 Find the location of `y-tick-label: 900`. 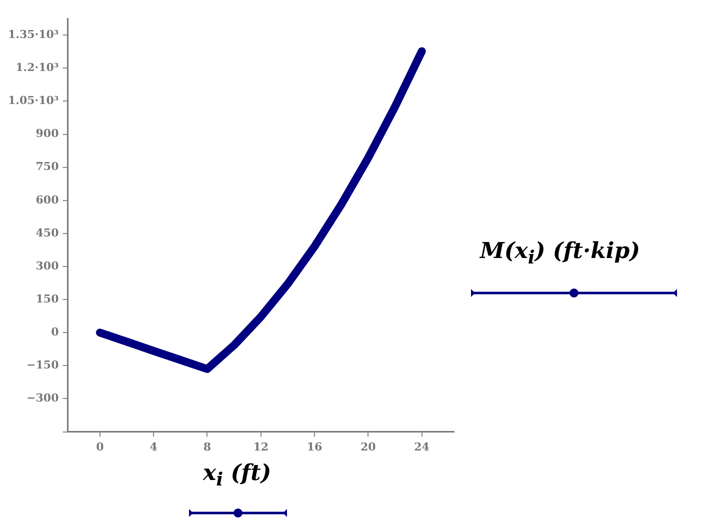

y-tick-label: 900 is located at coordinates (48, 133).